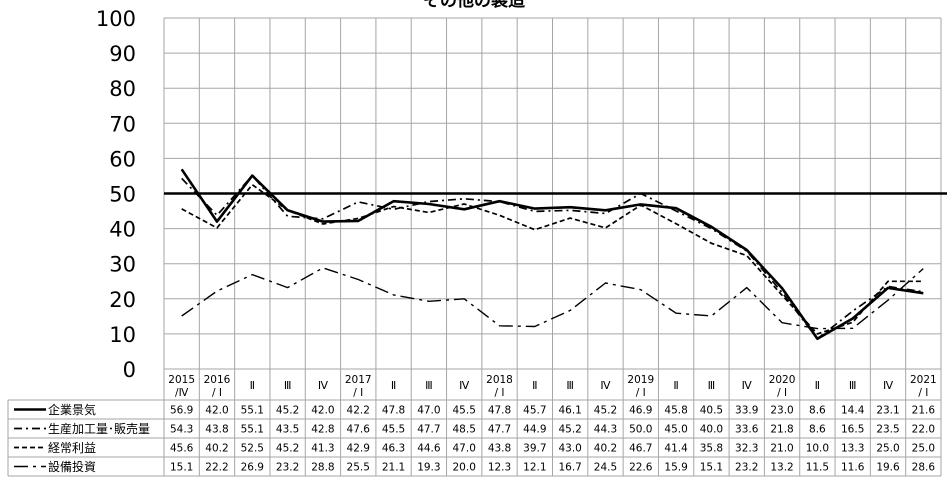 The height and width of the screenshot is (490, 948). I want to click on x-tick-label: 2016, so click(217, 380).